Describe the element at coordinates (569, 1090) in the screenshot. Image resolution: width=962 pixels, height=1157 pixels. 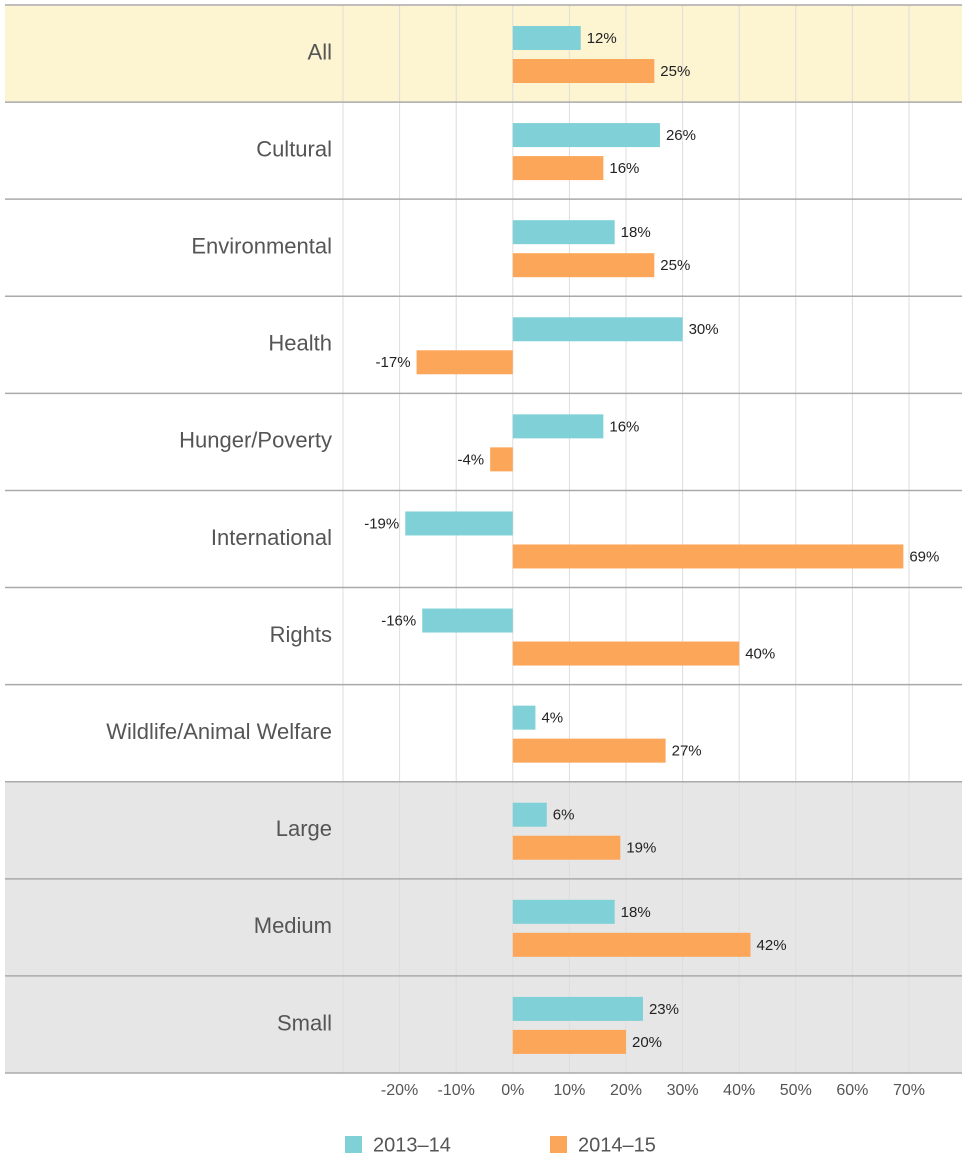
I see `x-tick-label: 10%` at that location.